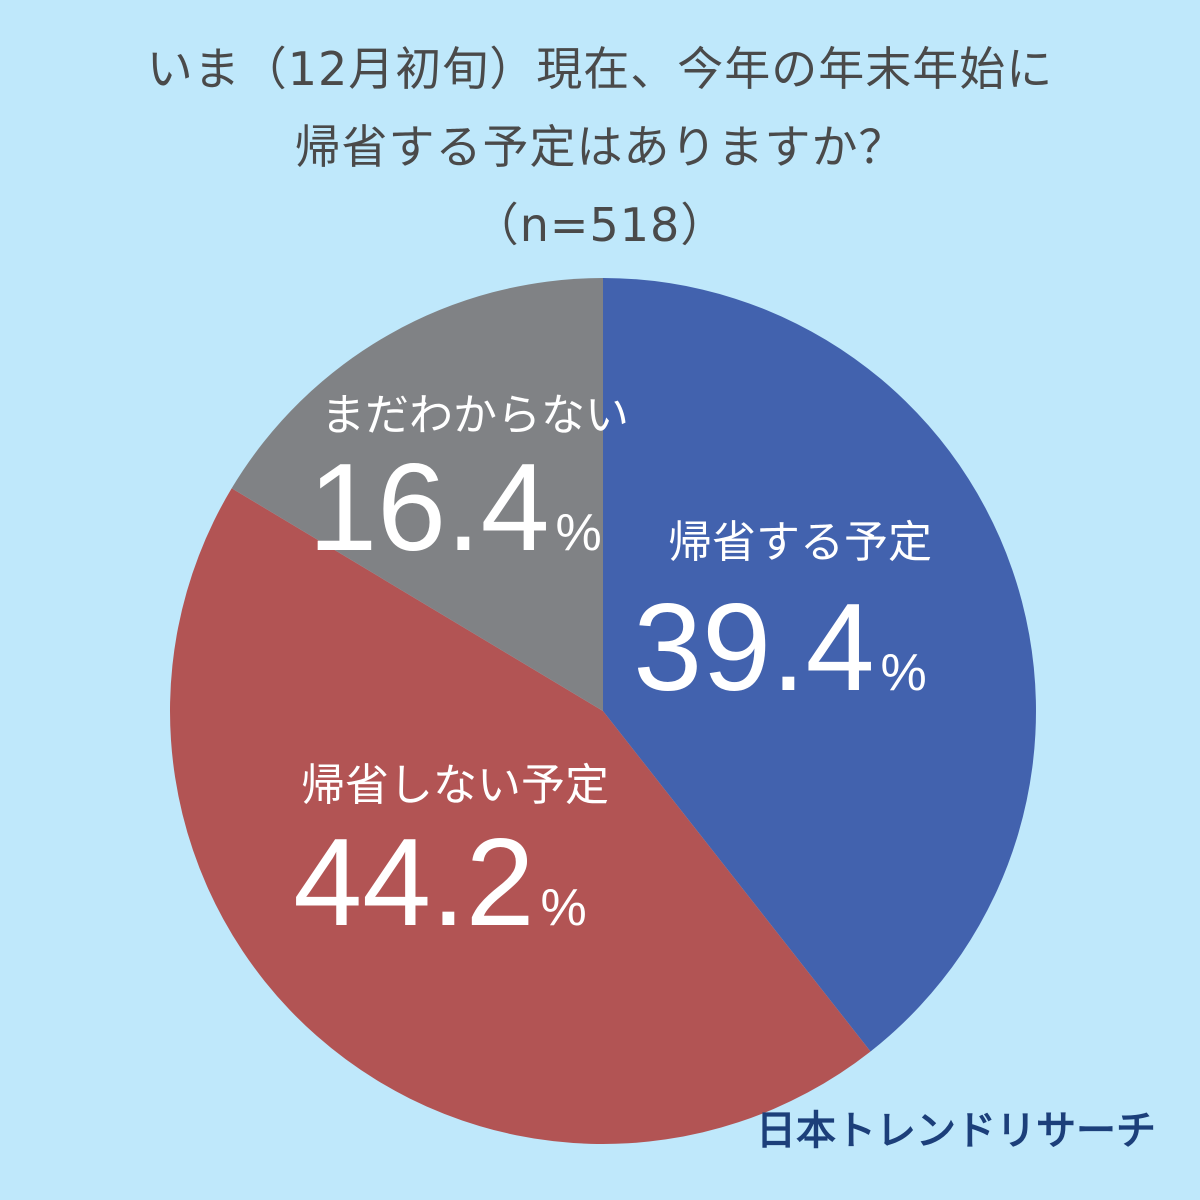 The width and height of the screenshot is (1200, 1200). I want to click on title-line-2: 帰省する予定はありますか？, so click(600, 147).